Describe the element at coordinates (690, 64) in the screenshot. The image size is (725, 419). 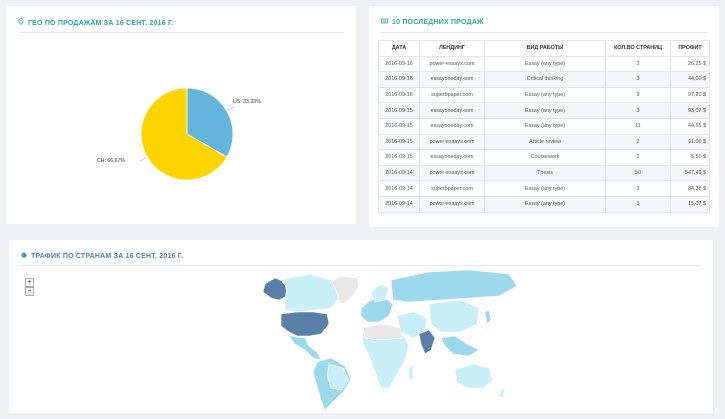
I see `cell-profit: 26,25 $` at that location.